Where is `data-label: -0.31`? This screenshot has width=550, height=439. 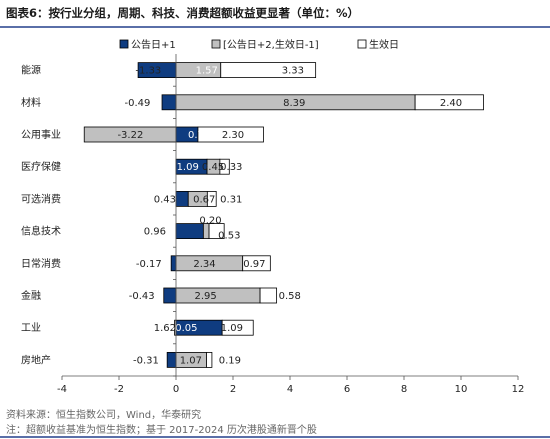 data-label: -0.31 is located at coordinates (146, 360).